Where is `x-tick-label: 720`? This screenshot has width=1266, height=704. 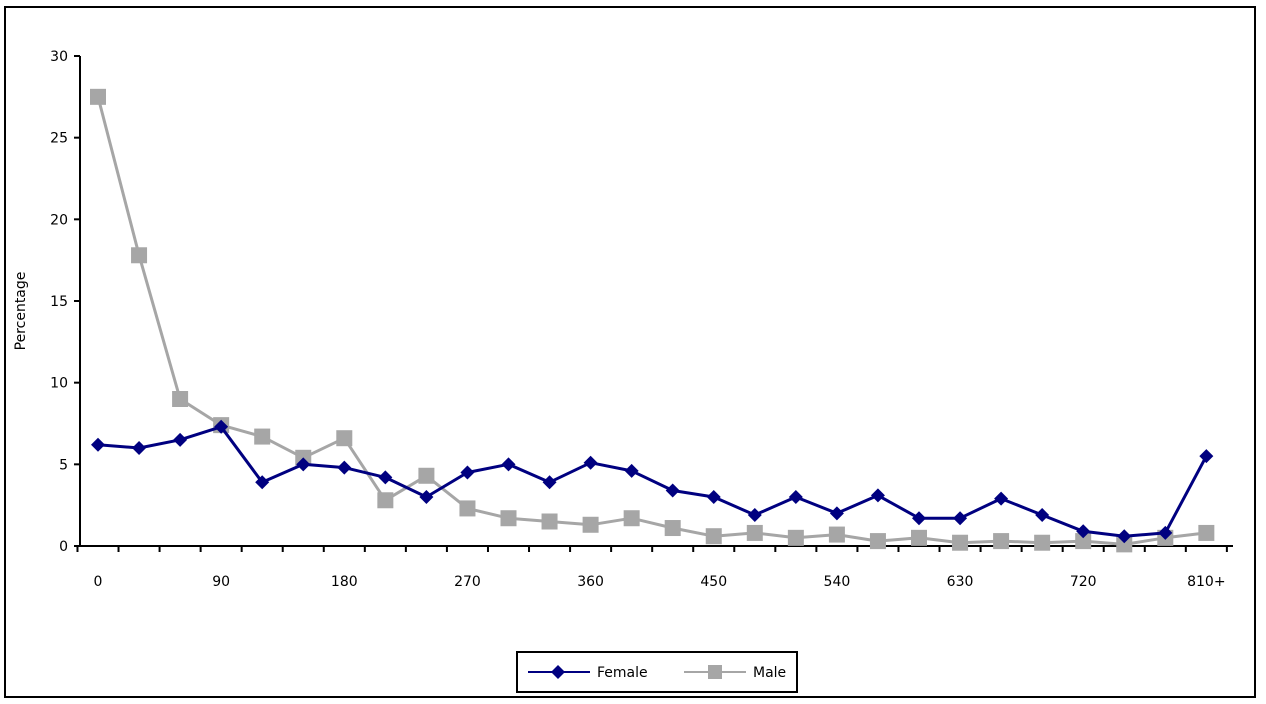
x-tick-label: 720 is located at coordinates (1083, 582).